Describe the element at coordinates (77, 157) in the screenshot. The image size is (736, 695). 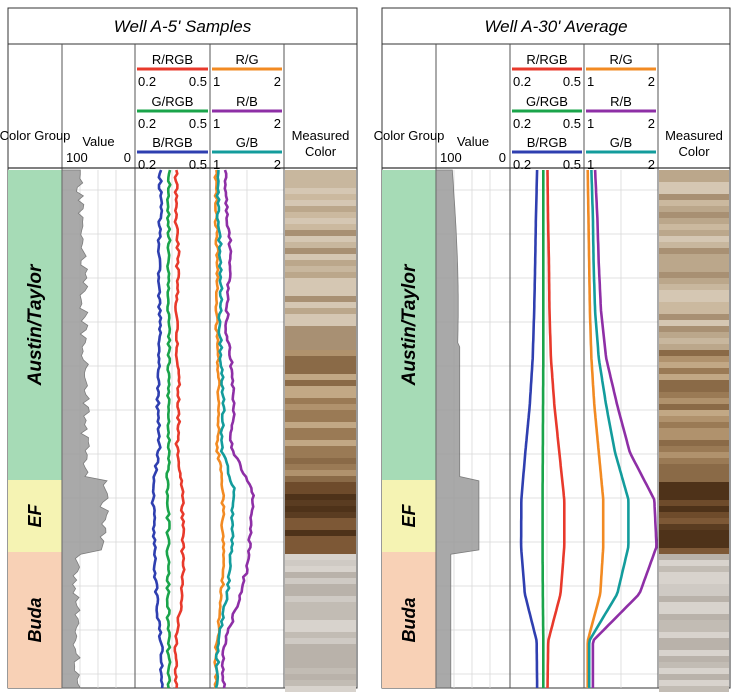
I see `value-scale-left: 100` at that location.